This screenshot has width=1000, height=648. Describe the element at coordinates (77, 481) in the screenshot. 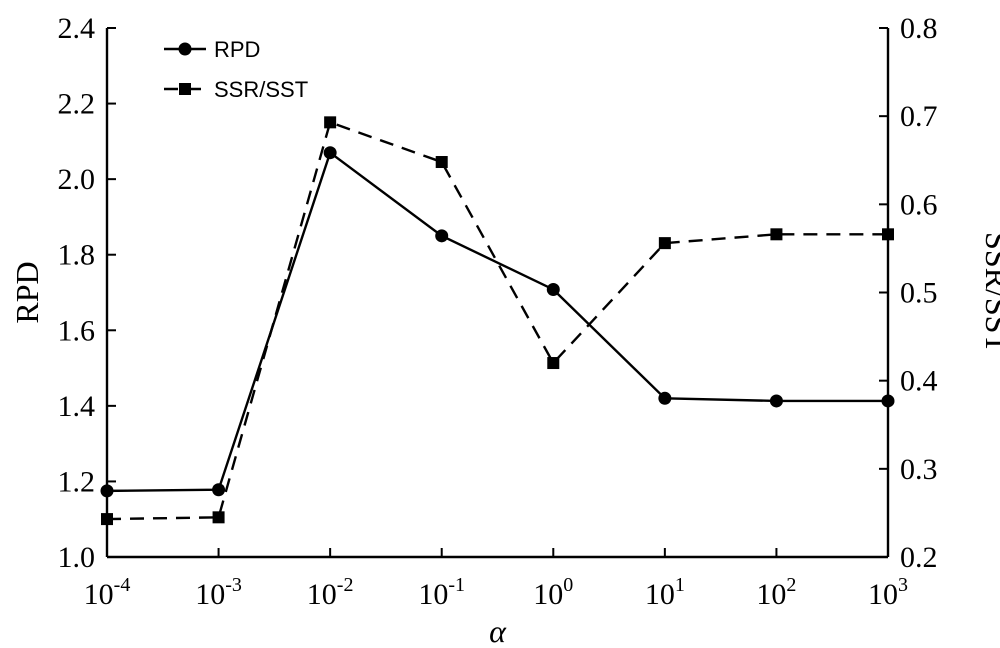

I see `left-y-tick-label: 1.2` at that location.